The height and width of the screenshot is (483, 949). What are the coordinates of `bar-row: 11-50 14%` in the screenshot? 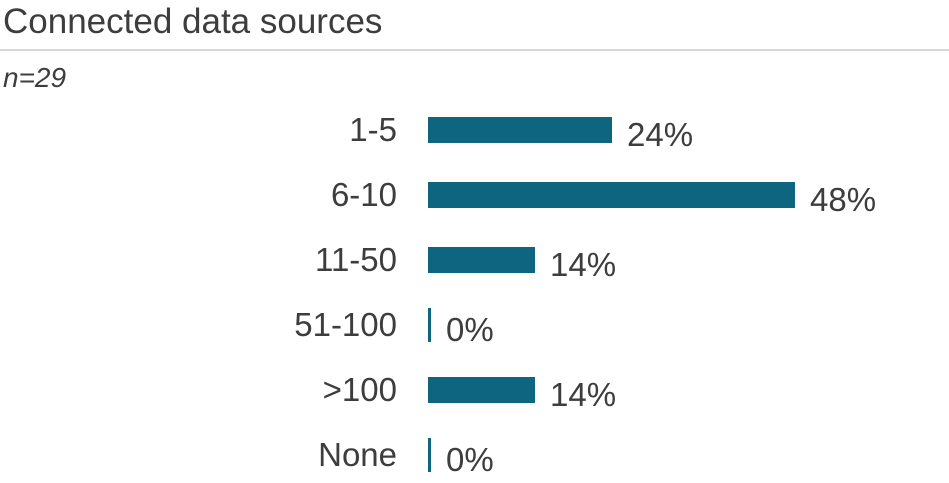 It's located at (474, 259).